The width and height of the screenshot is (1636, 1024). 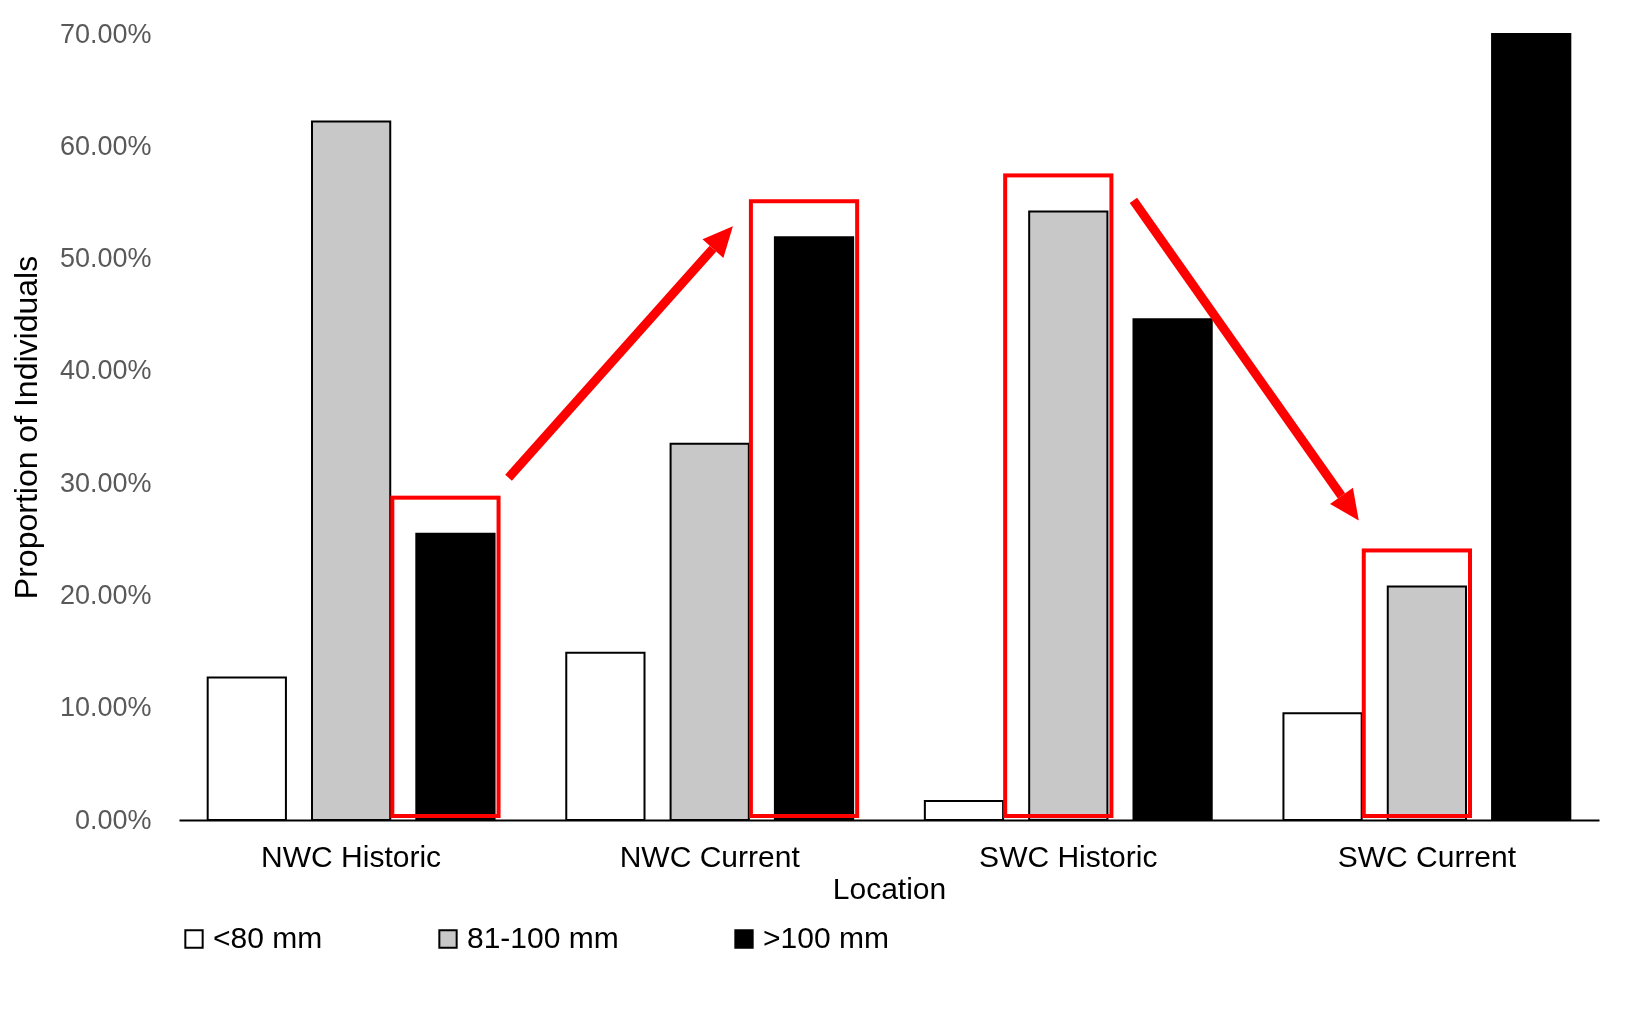 What do you see at coordinates (710, 856) in the screenshot?
I see `x-tick-label: NWC Current` at bounding box center [710, 856].